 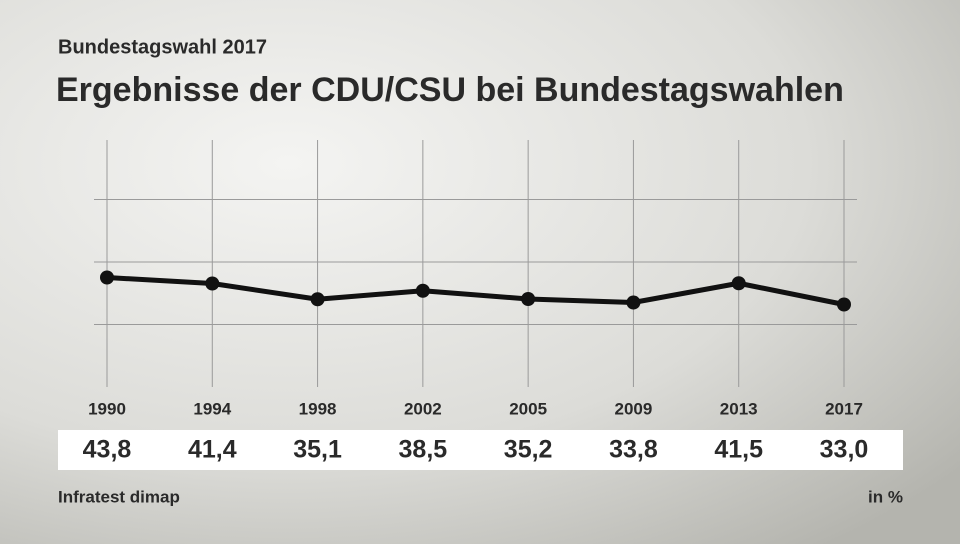 What do you see at coordinates (634, 408) in the screenshot?
I see `x-tick-label: 2009` at bounding box center [634, 408].